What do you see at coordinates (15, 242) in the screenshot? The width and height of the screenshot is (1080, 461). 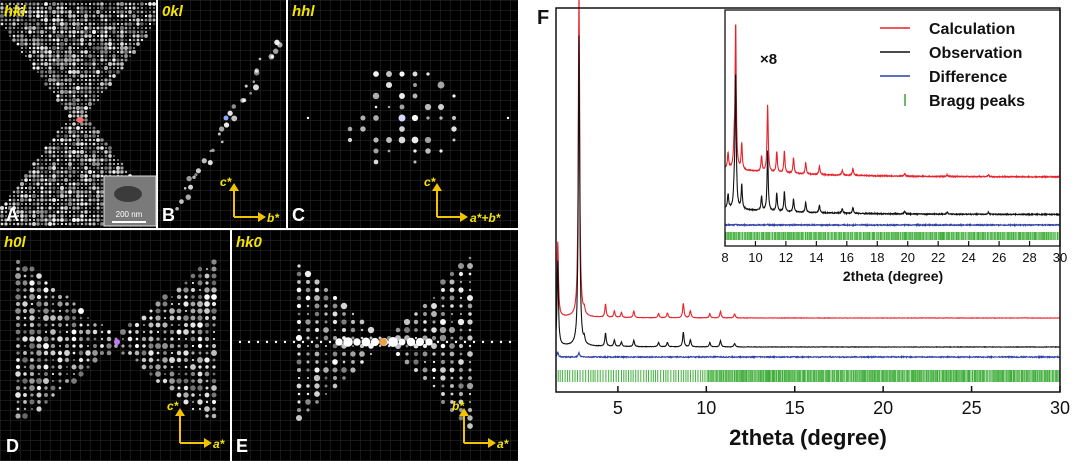 I see `panel-d-title: h0l` at bounding box center [15, 242].